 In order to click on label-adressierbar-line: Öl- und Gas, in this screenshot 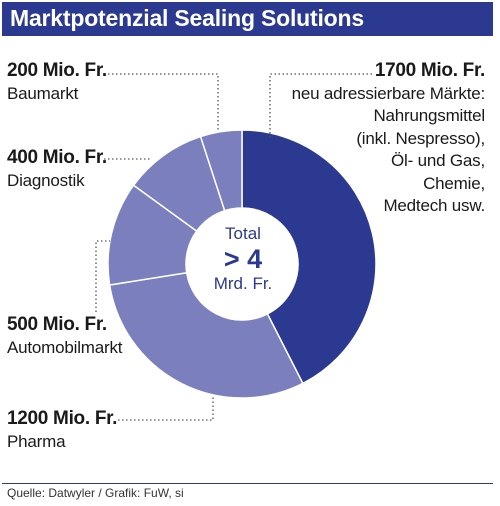, I will do `click(438, 160)`.